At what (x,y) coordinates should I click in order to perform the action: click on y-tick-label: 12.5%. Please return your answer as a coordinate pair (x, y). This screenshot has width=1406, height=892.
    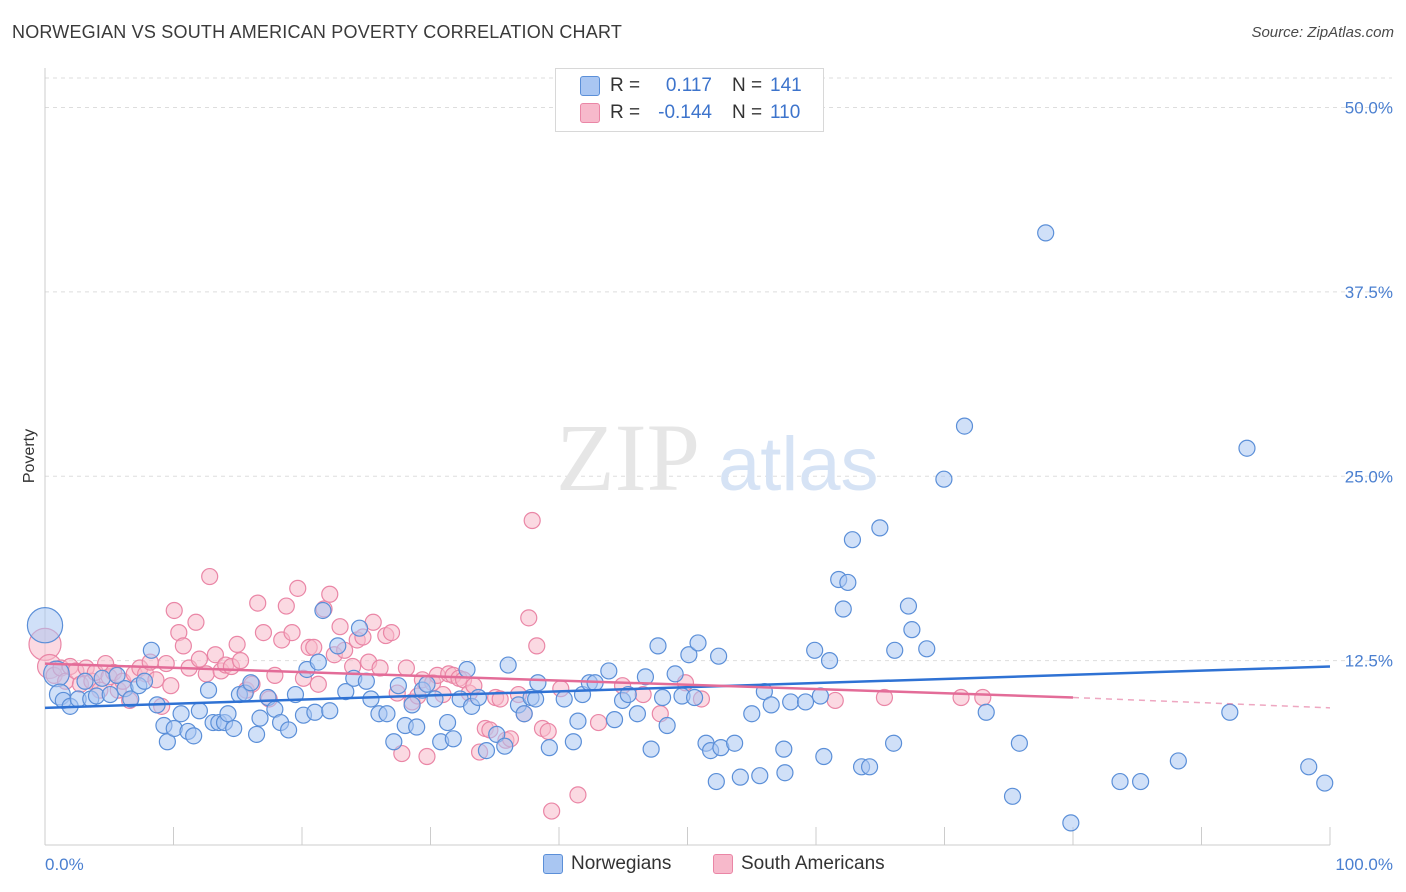
    Looking at the image, I should click on (1369, 661).